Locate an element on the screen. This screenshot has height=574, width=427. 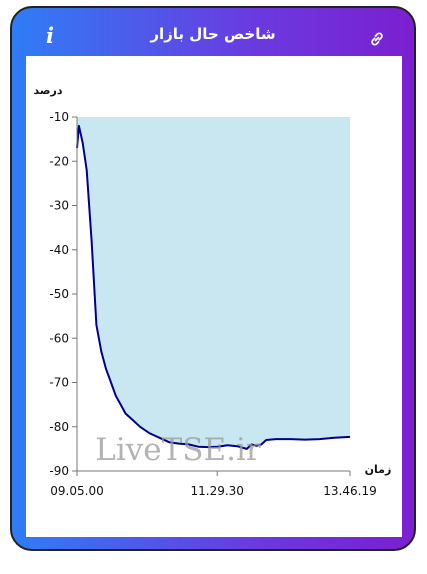
x-tick-label: 13.46.19 is located at coordinates (349, 491).